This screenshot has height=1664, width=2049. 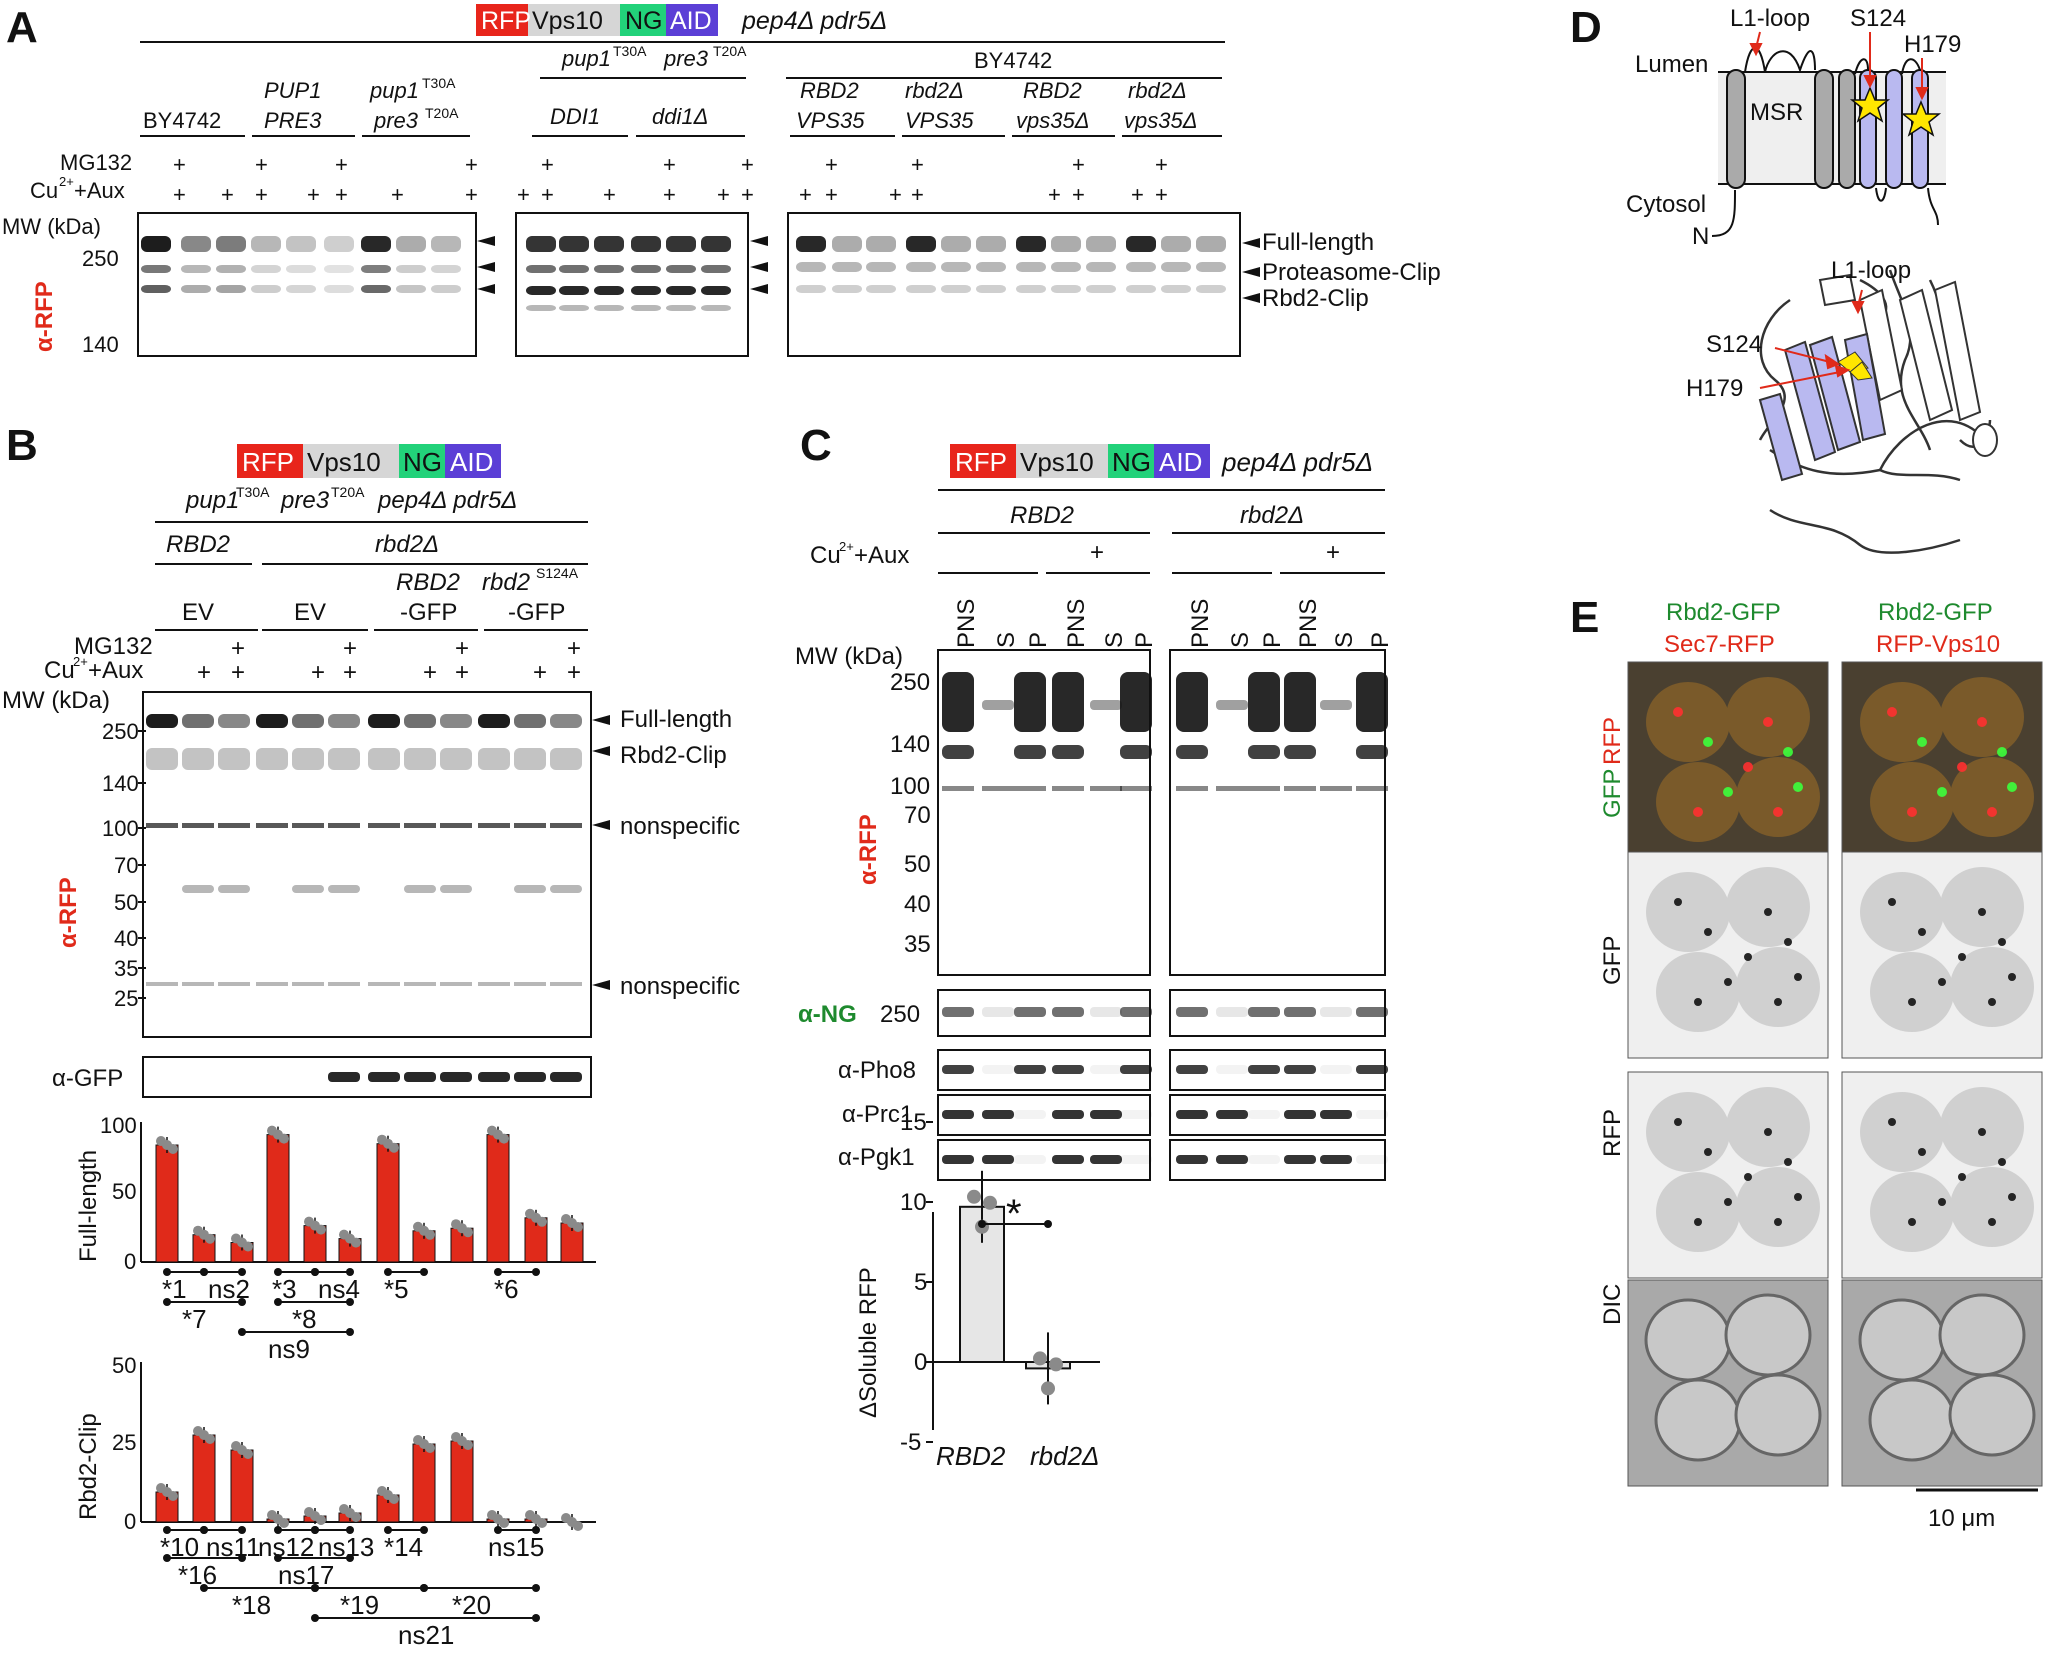 What do you see at coordinates (1584, 617) in the screenshot?
I see `panel-e-label: E` at bounding box center [1584, 617].